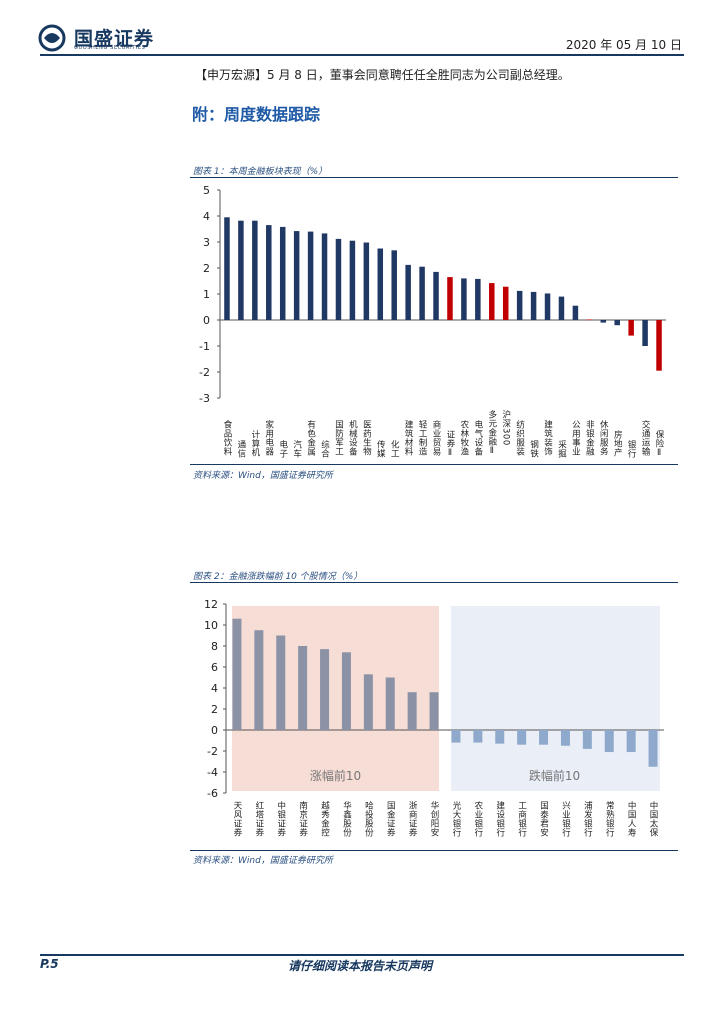 The width and height of the screenshot is (724, 1024). What do you see at coordinates (362, 955) in the screenshot?
I see `footer-divider` at bounding box center [362, 955].